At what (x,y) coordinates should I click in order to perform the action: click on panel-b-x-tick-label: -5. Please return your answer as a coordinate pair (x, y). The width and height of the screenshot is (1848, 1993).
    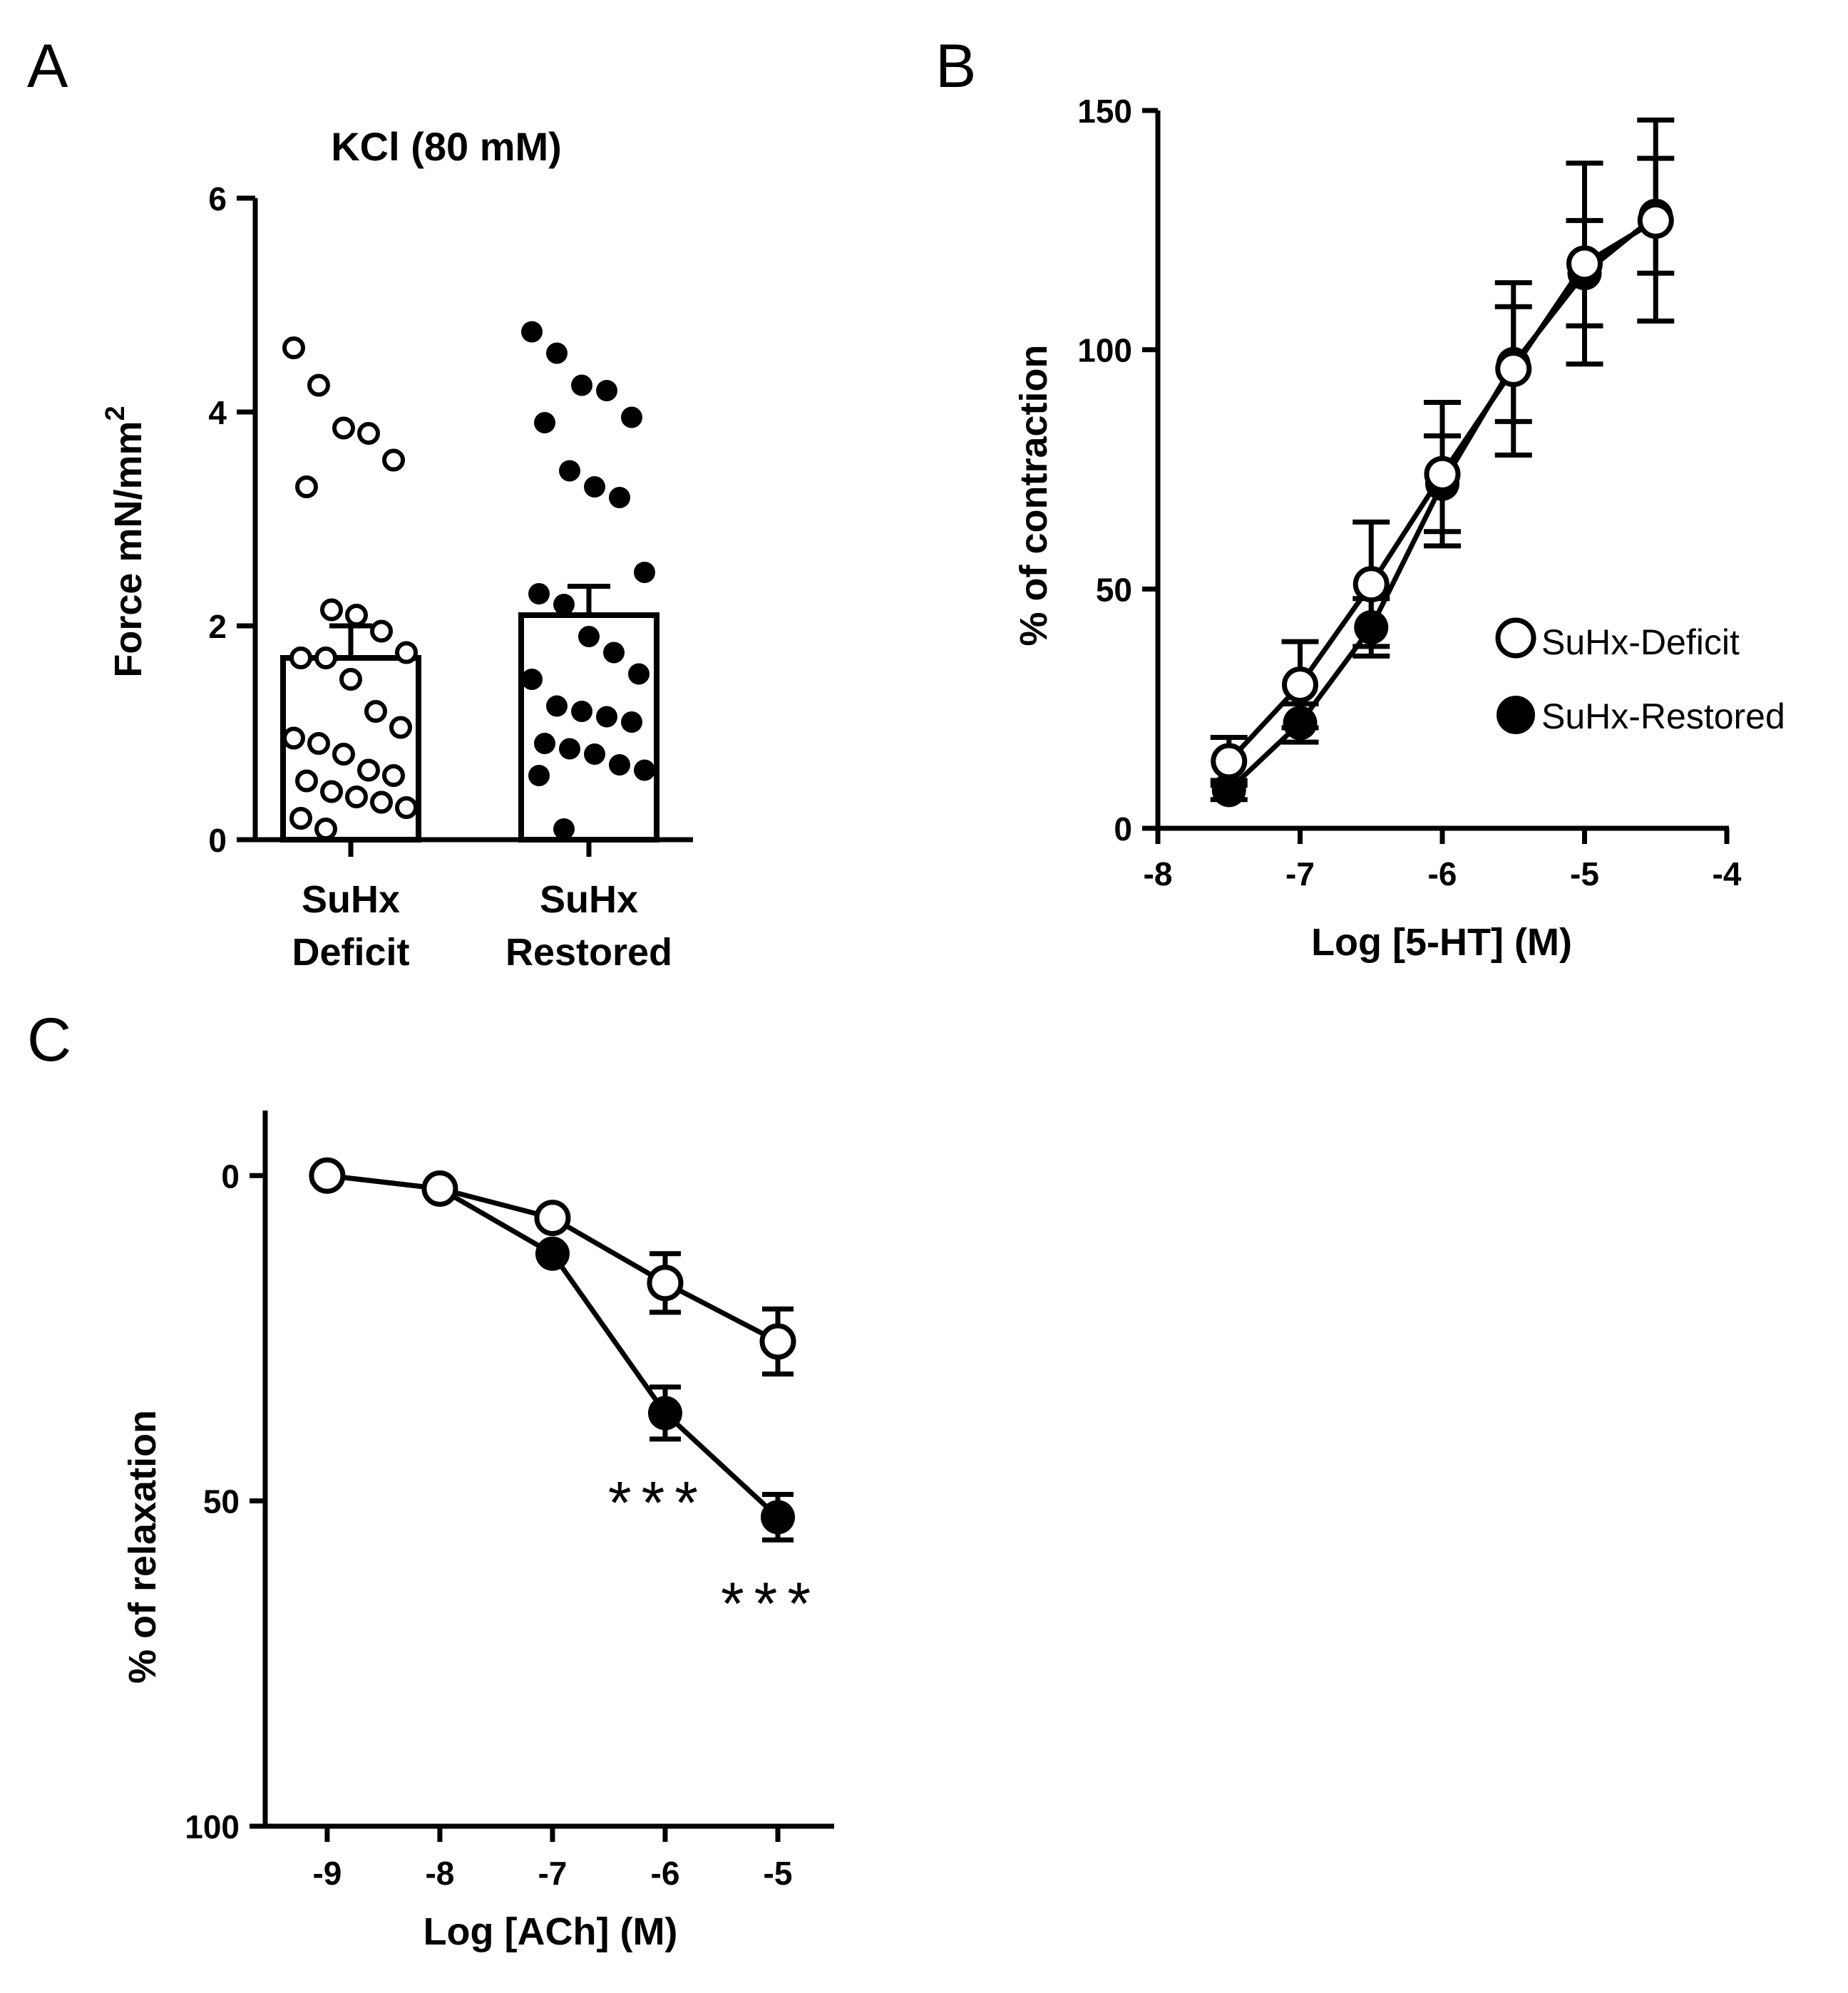
    Looking at the image, I should click on (1584, 873).